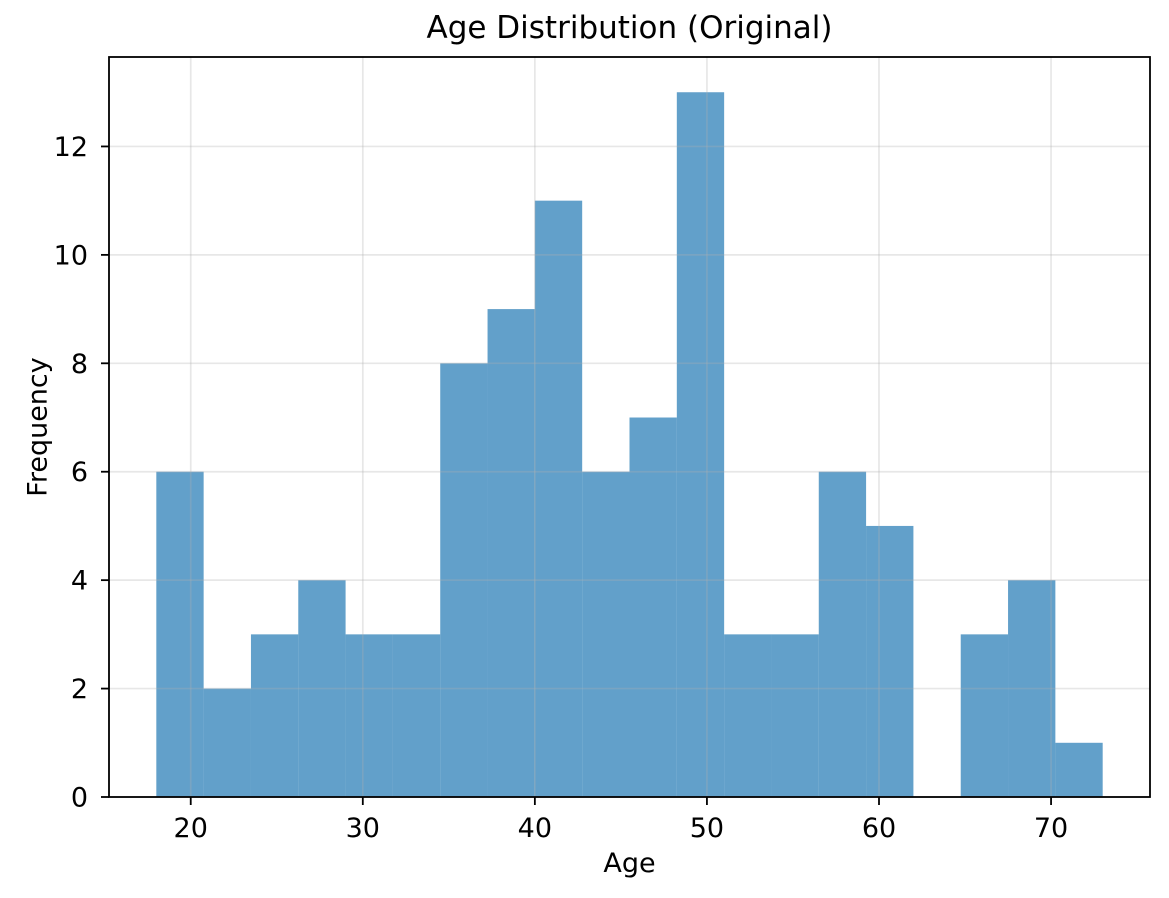 This screenshot has width=1169, height=898. I want to click on y-tick-label: 2, so click(79, 689).